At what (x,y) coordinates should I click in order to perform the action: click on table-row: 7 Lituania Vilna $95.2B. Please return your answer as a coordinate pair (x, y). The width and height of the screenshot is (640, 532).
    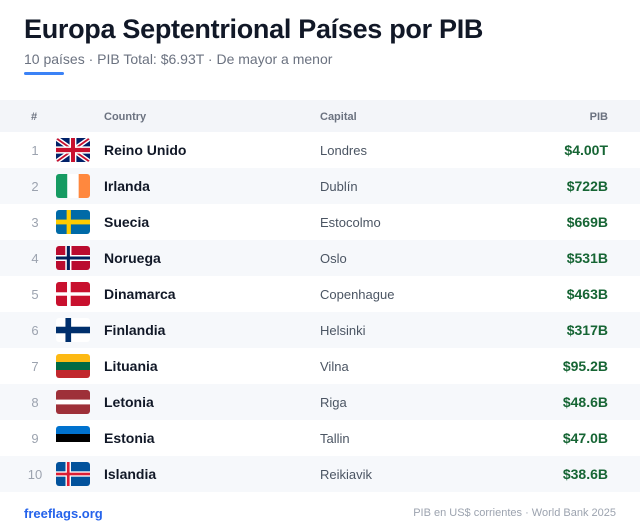
    Looking at the image, I should click on (320, 366).